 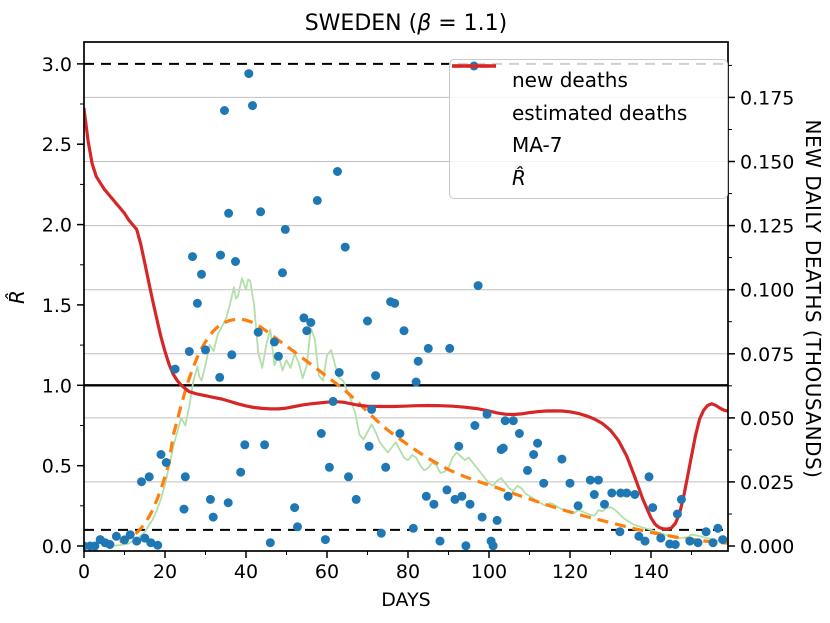 I want to click on right-y-axis-label: NEW DAILY DEATHS (THOUSANDS), so click(x=813, y=299).